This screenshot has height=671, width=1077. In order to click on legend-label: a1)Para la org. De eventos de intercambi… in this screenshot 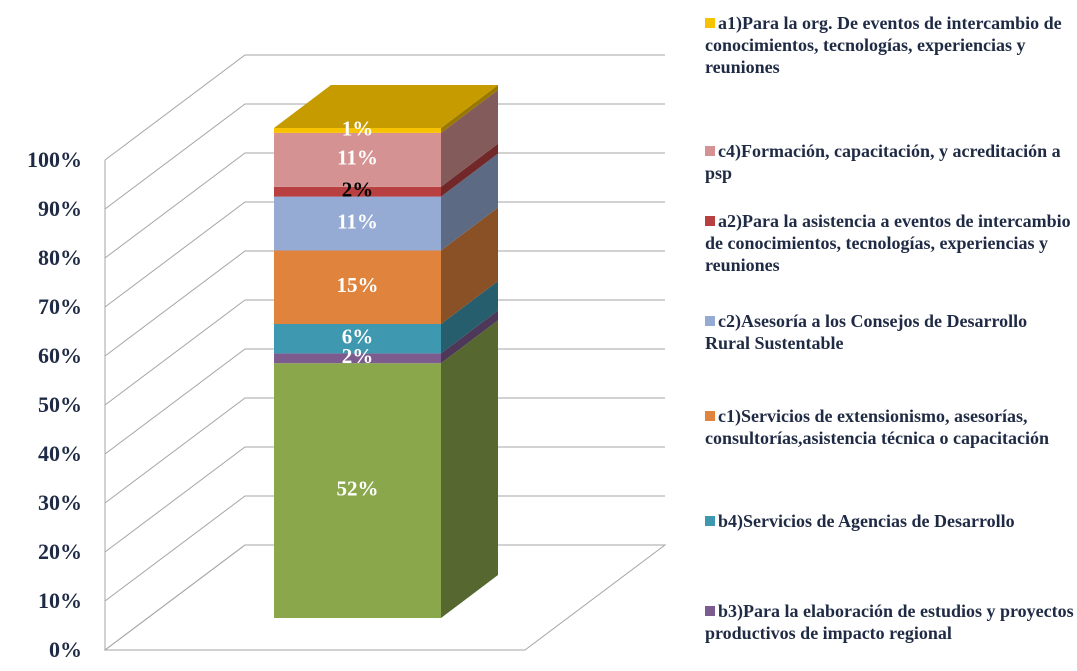, I will do `click(883, 45)`.